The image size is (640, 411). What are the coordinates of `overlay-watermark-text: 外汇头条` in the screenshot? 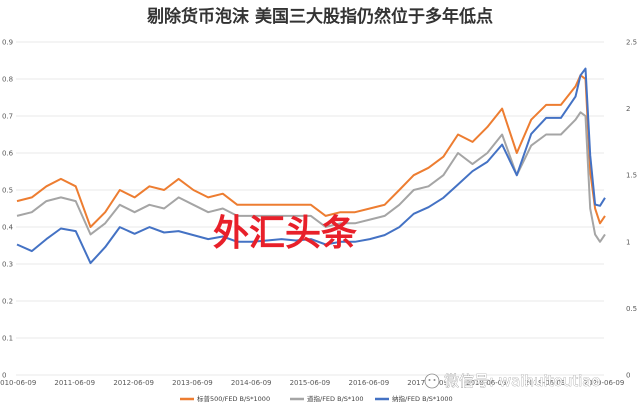 It's located at (285, 233).